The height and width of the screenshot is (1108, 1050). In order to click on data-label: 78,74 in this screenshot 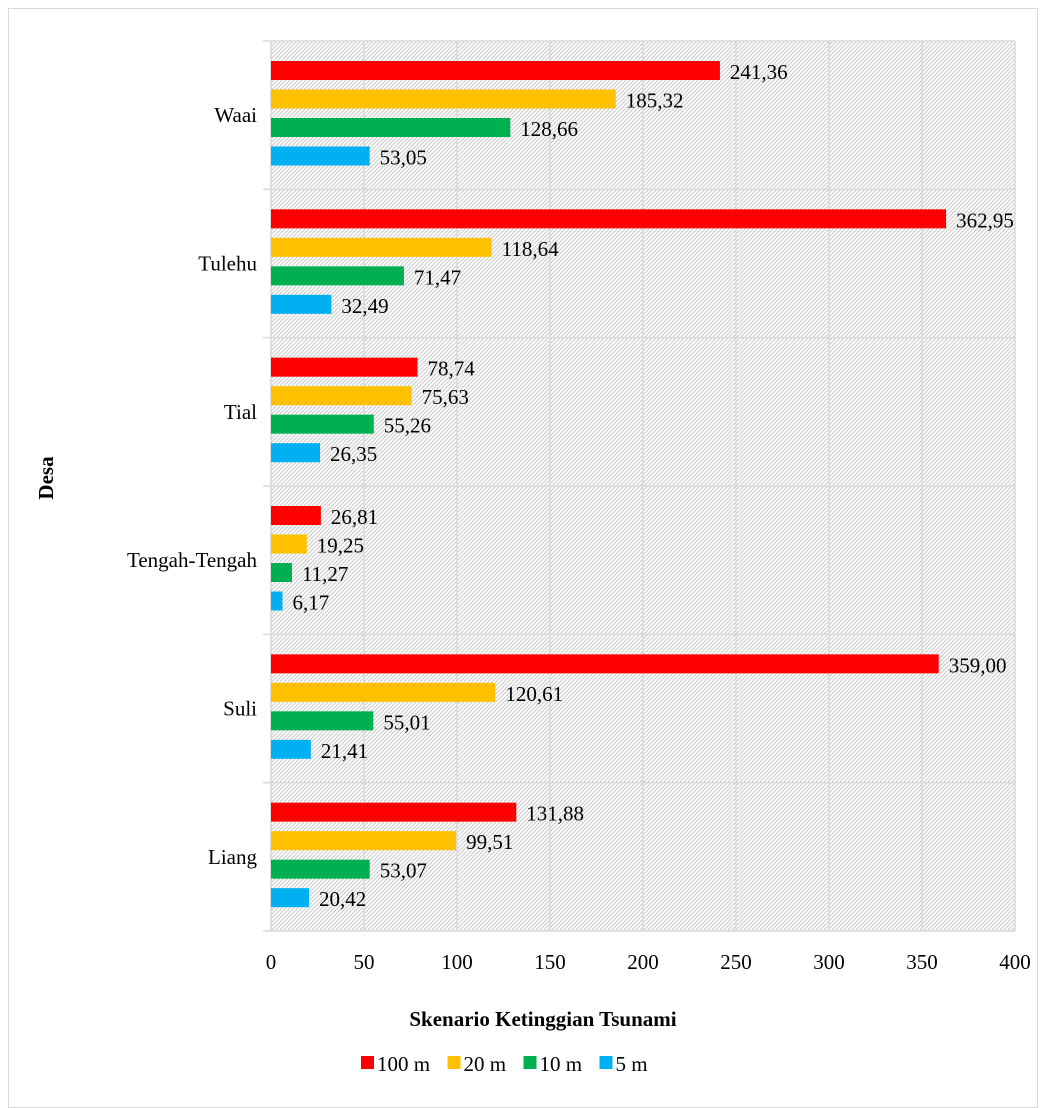, I will do `click(451, 369)`.